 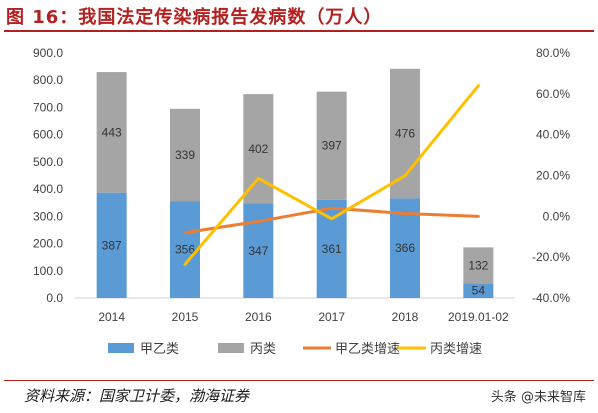 I want to click on page-title: 图 16：我国法定传染病报告发病数（万人）, so click(x=194, y=17).